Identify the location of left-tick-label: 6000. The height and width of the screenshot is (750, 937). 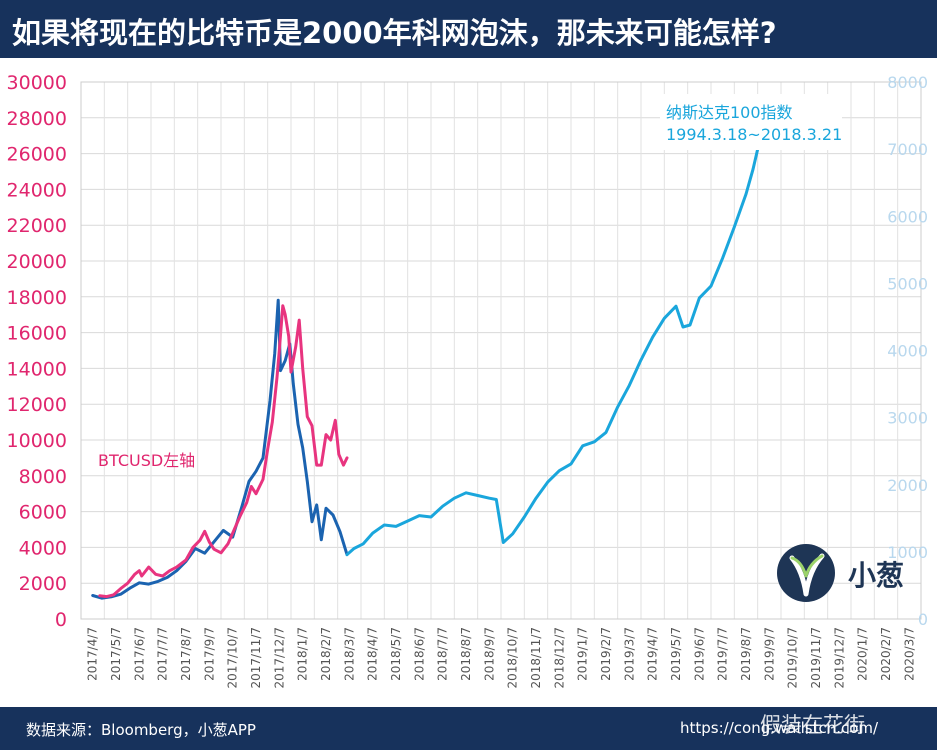
(43, 513).